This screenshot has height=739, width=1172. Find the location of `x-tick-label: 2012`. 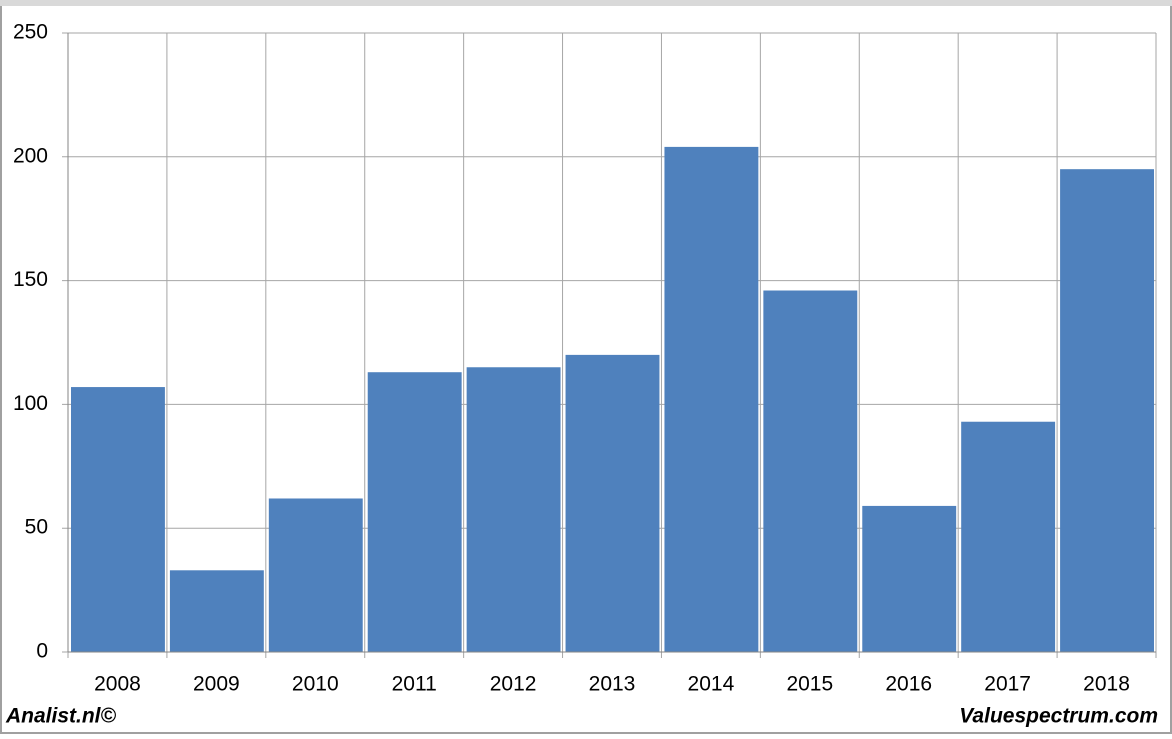

x-tick-label: 2012 is located at coordinates (513, 684).